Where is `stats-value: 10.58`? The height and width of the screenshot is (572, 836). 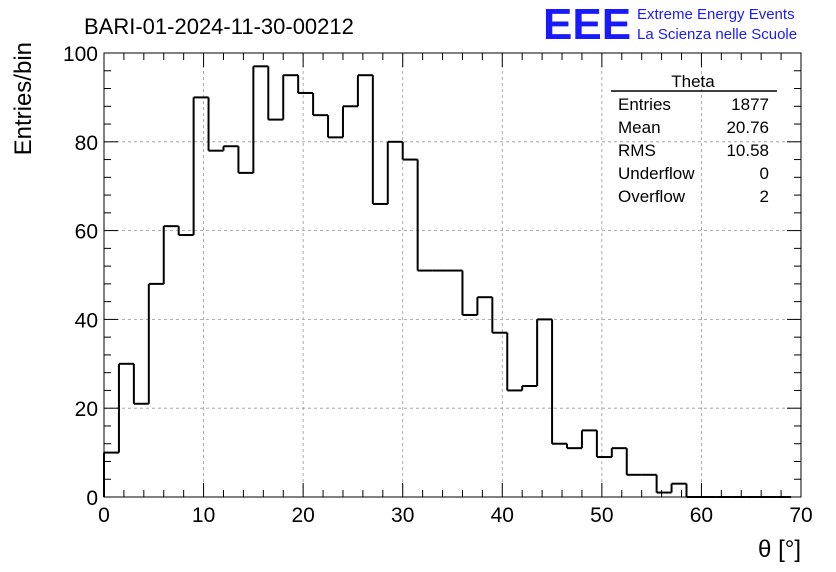
stats-value: 10.58 is located at coordinates (747, 150).